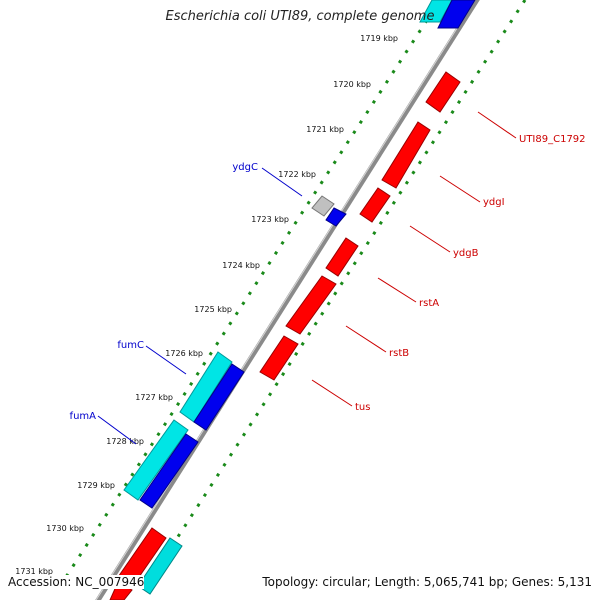 This screenshot has width=600, height=600. What do you see at coordinates (184, 353) in the screenshot?
I see `tick-label: 1726 kbp` at bounding box center [184, 353].